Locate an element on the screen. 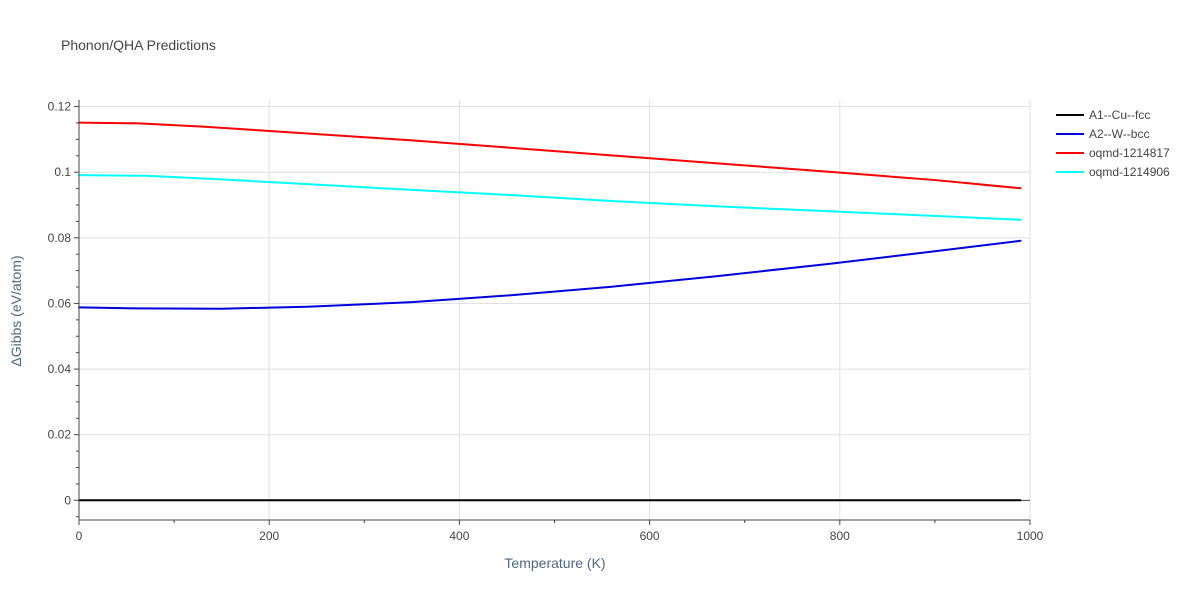 This screenshot has width=1200, height=605. y-tick-label: 0.08 is located at coordinates (60, 238).